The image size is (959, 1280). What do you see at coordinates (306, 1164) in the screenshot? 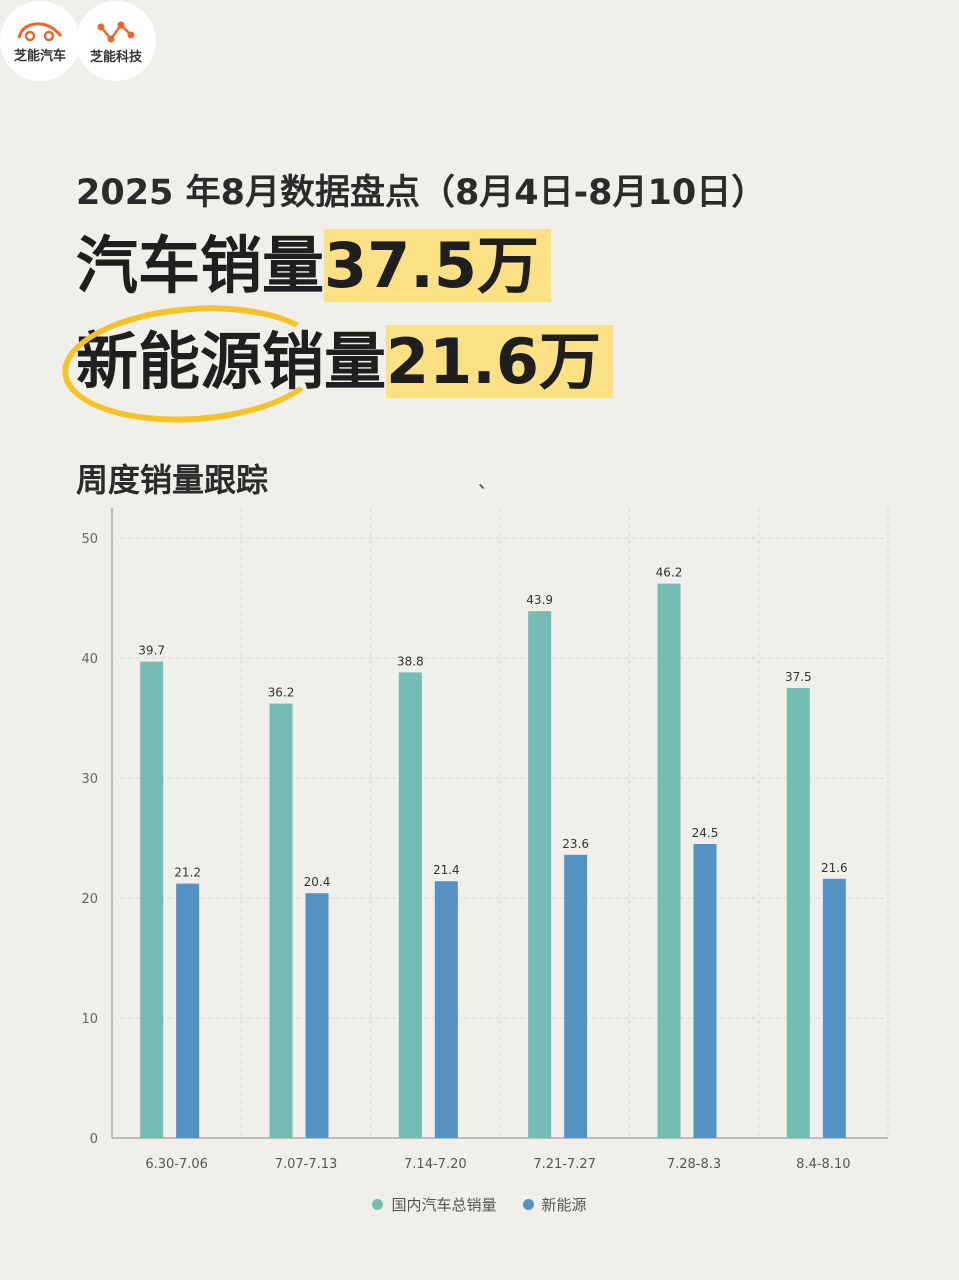
I see `x-tick-label: 7.07-7.13` at bounding box center [306, 1164].